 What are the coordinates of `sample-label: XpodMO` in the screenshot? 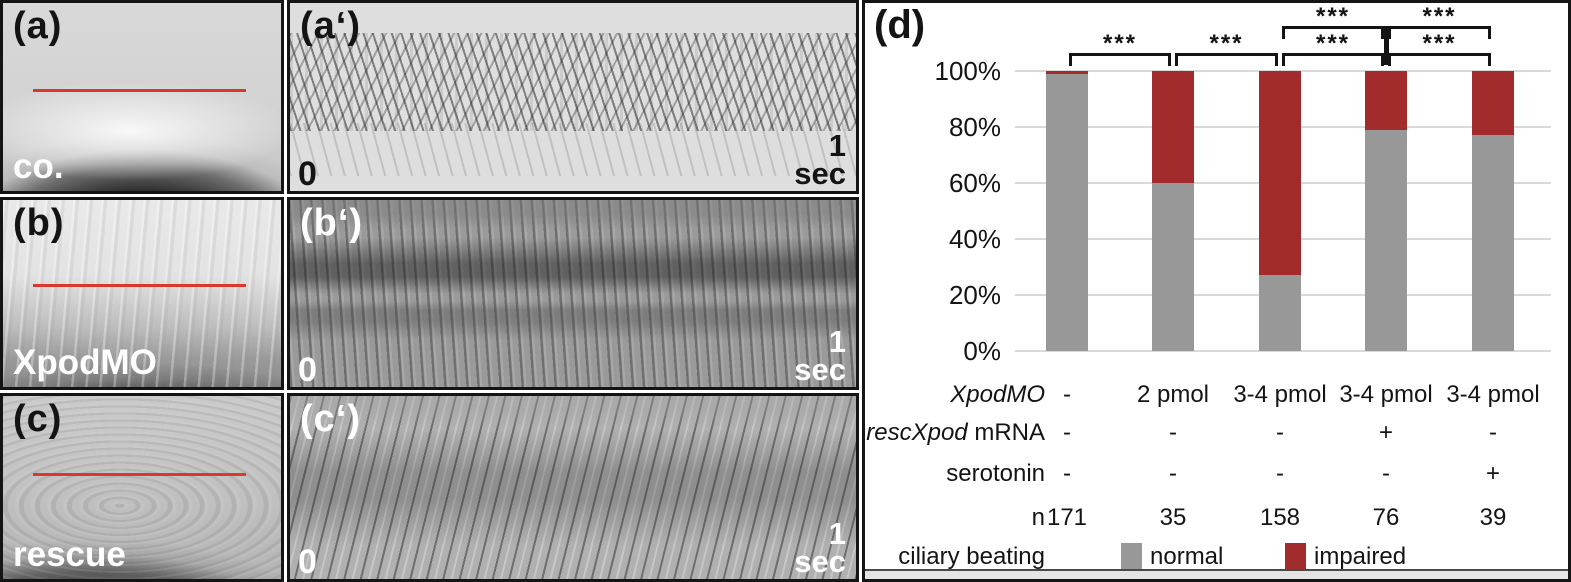 It's located at (85, 362).